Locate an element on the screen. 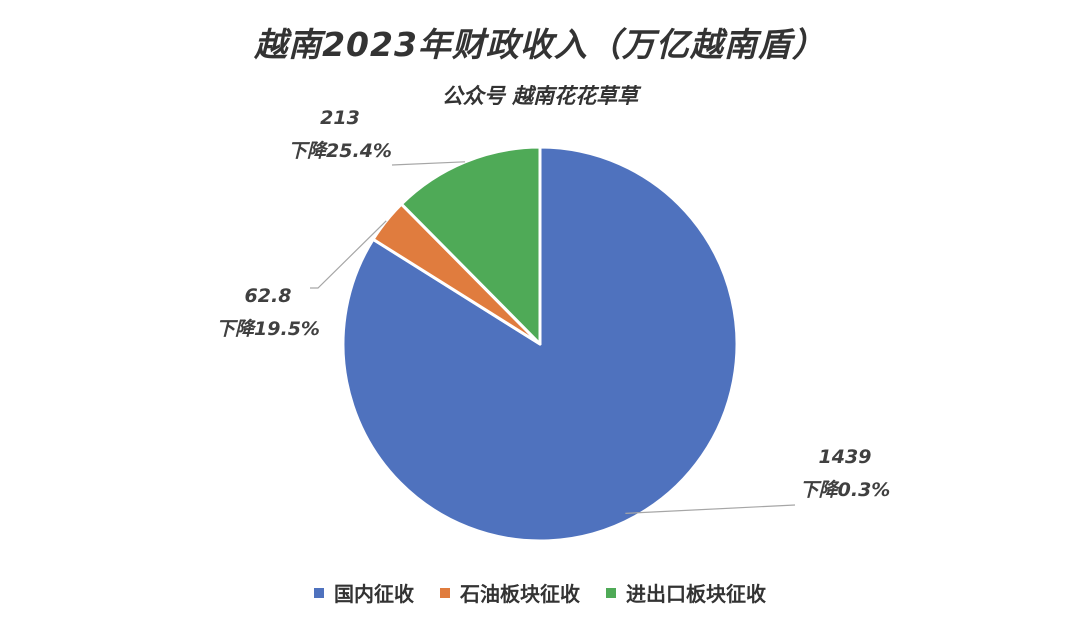 The image size is (1080, 626). leader-line-domestic is located at coordinates (710, 509).